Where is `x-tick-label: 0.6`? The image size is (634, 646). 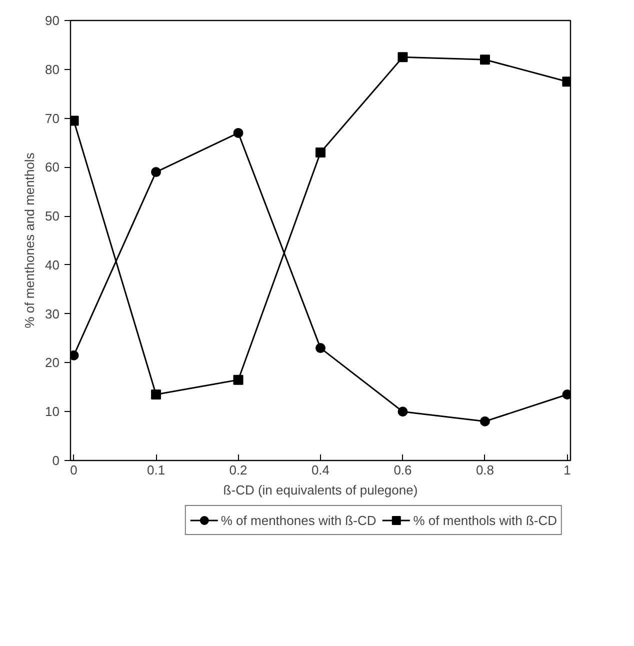 x-tick-label: 0.6 is located at coordinates (403, 470).